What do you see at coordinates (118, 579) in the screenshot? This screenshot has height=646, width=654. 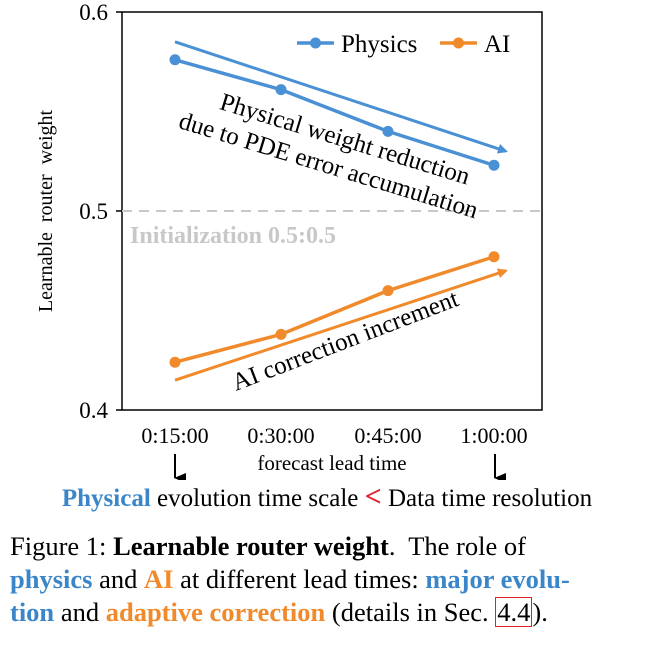 I see `caption-and-1: and` at bounding box center [118, 579].